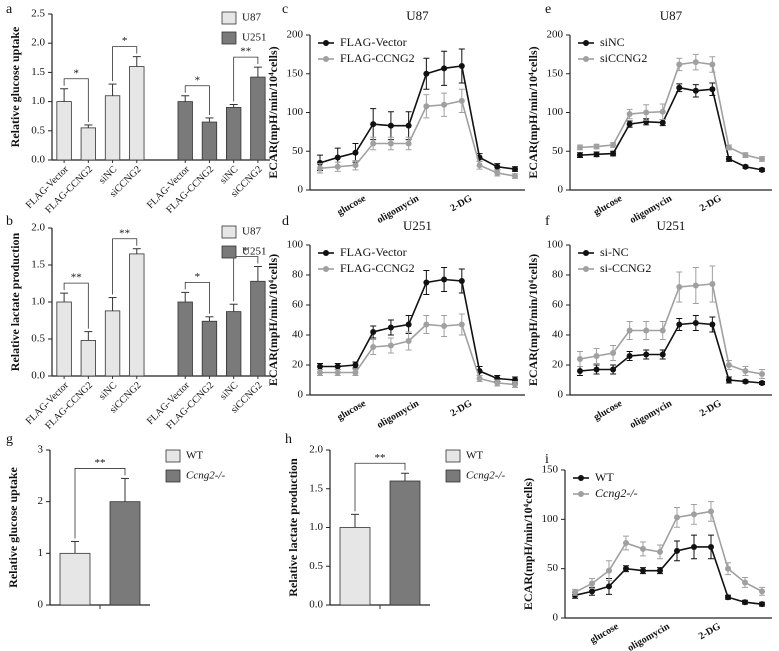  I want to click on panel-letter: e, so click(548, 9).